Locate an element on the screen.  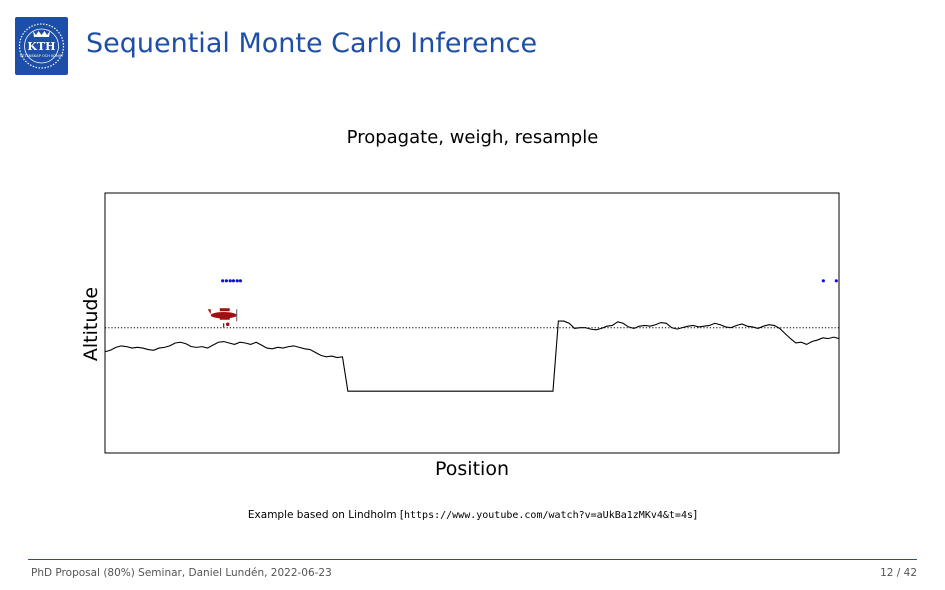
caption-suffix: ] is located at coordinates (695, 515).